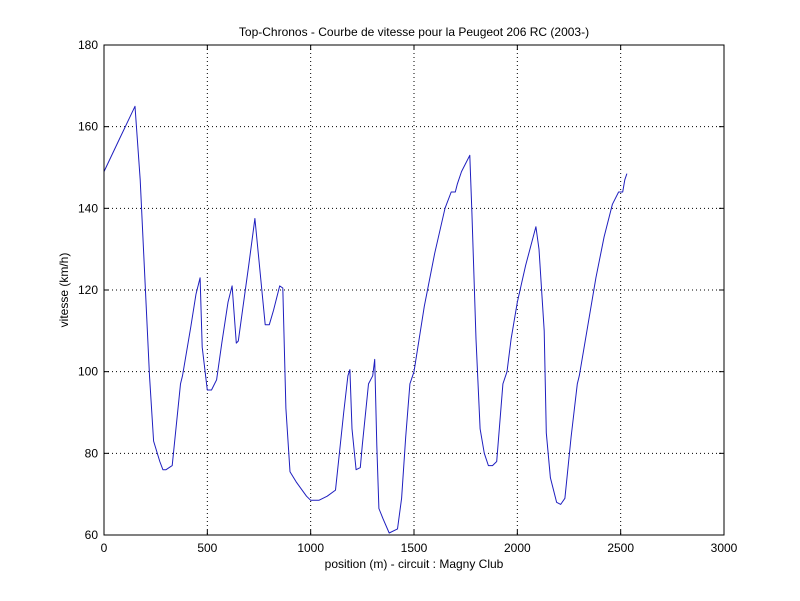  What do you see at coordinates (414, 564) in the screenshot?
I see `x-axis-title: position (m) - circuit : Magny Club` at bounding box center [414, 564].